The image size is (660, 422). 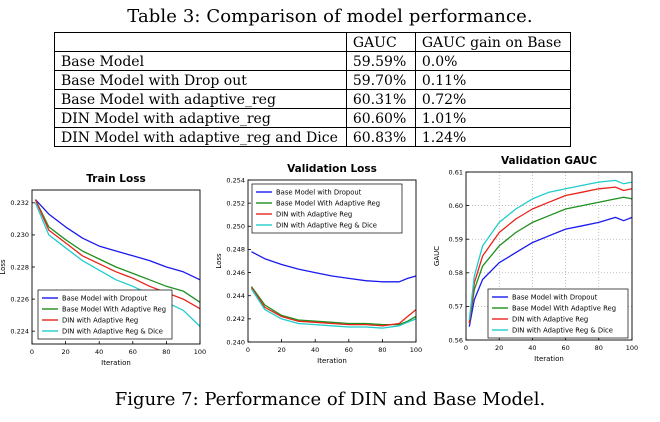 I want to click on y-tick-label: 0.59, so click(x=456, y=240).